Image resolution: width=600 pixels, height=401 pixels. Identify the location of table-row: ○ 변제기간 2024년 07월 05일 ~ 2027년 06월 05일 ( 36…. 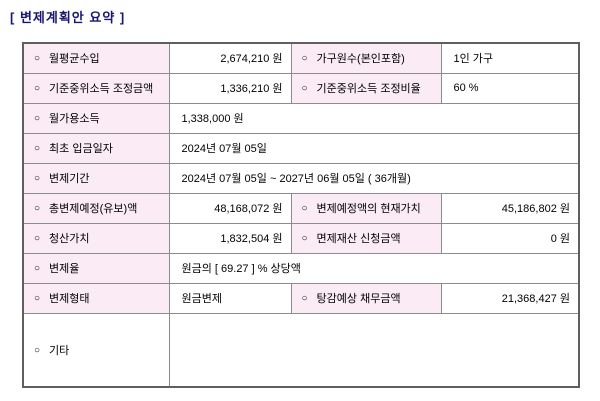
(301, 178).